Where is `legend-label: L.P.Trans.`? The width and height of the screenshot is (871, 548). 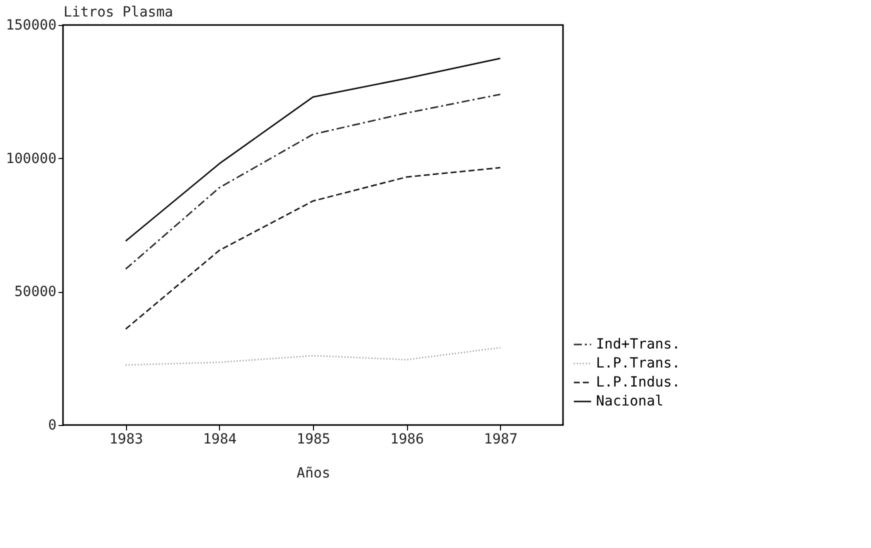 legend-label: L.P.Trans. is located at coordinates (638, 364).